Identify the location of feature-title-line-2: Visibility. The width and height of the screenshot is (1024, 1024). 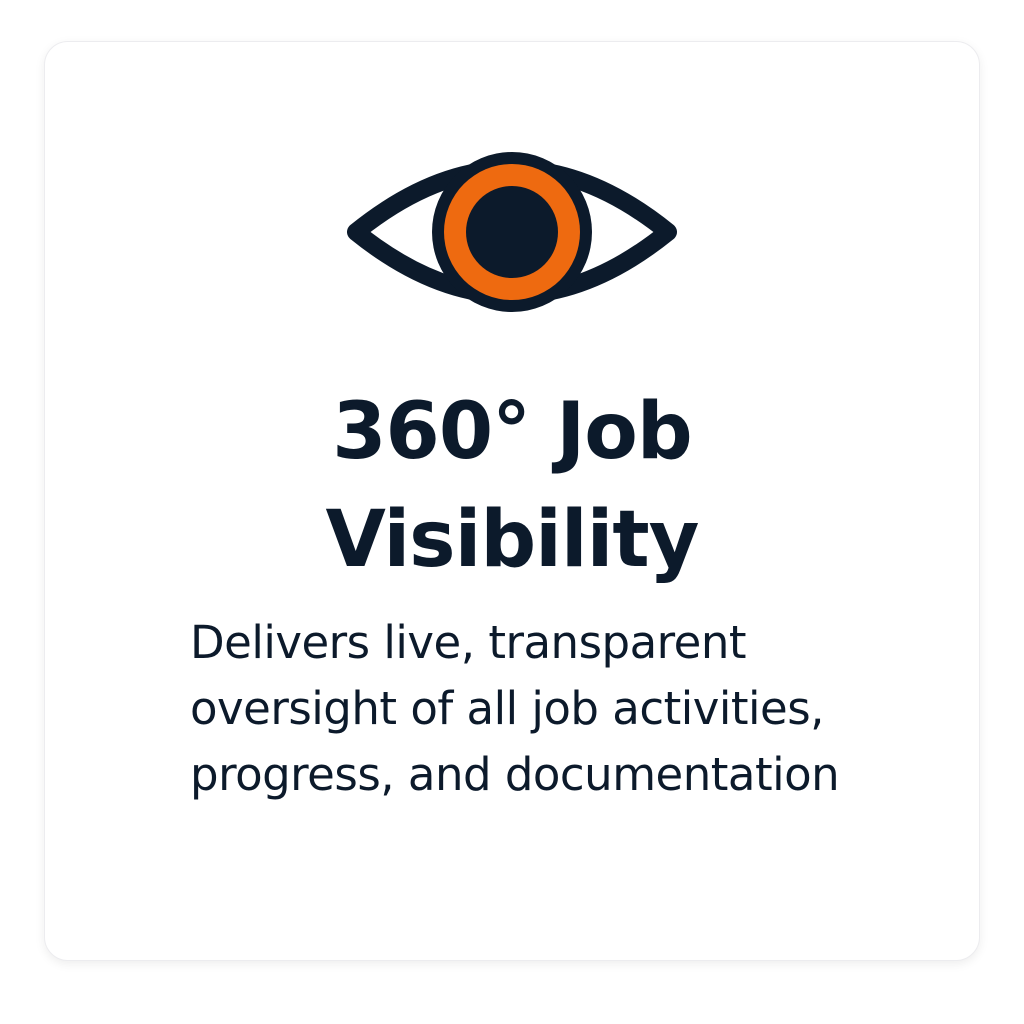
(512, 540).